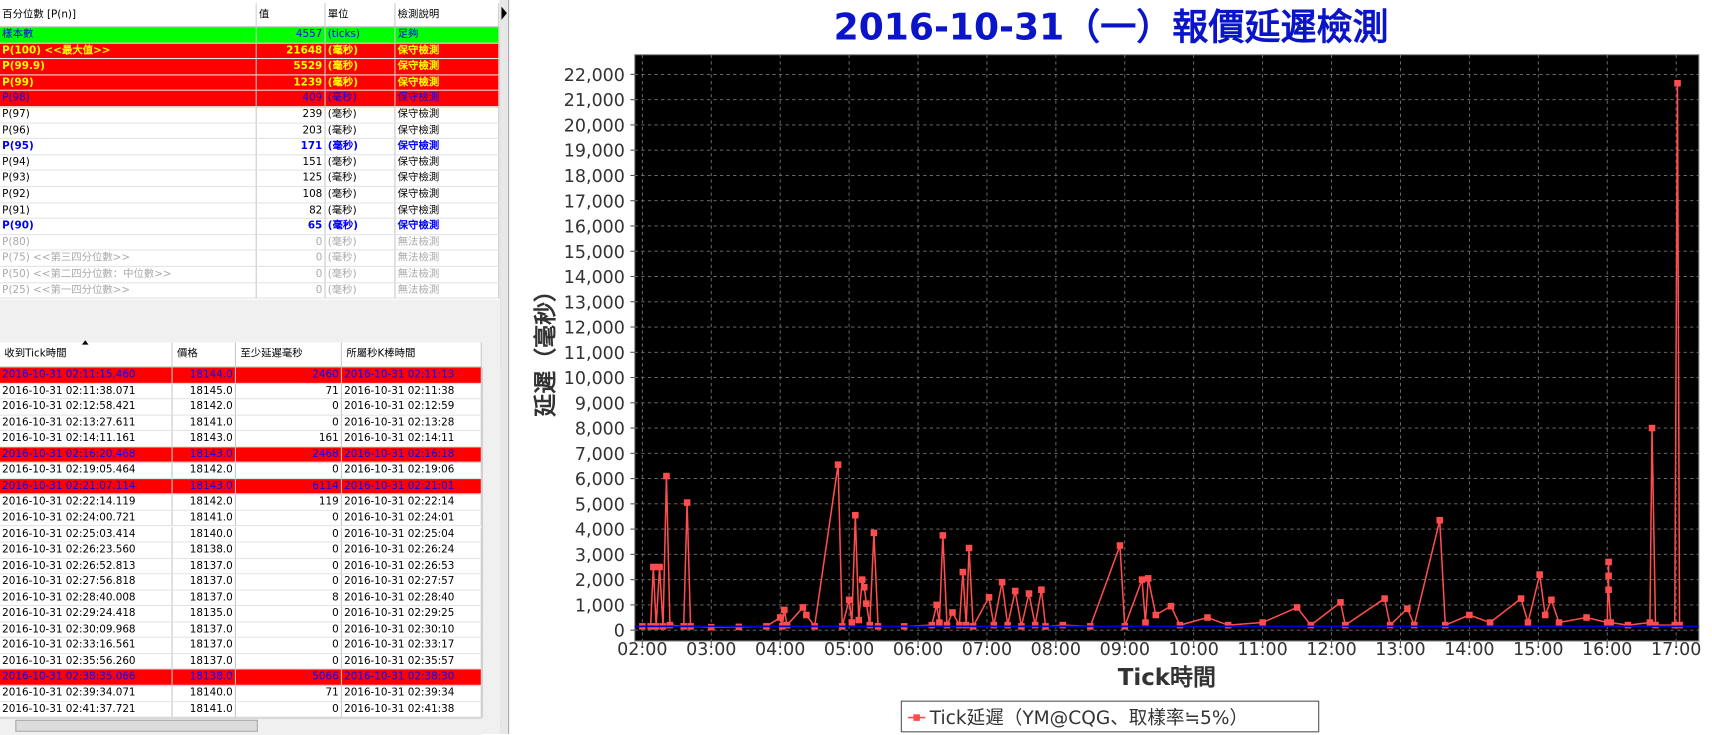 This screenshot has width=1712, height=735. I want to click on column-header: 價格, so click(204, 355).